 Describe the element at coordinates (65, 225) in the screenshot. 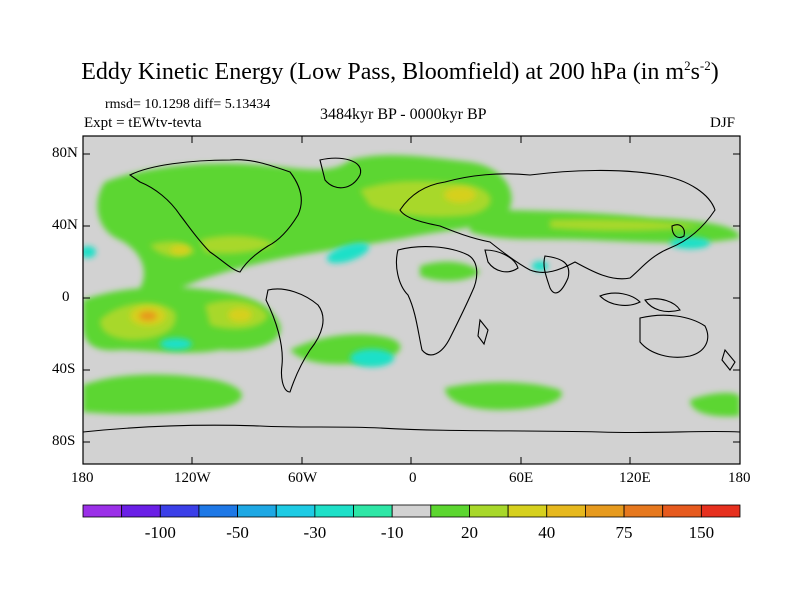

I see `y-tick-label: 40N` at that location.